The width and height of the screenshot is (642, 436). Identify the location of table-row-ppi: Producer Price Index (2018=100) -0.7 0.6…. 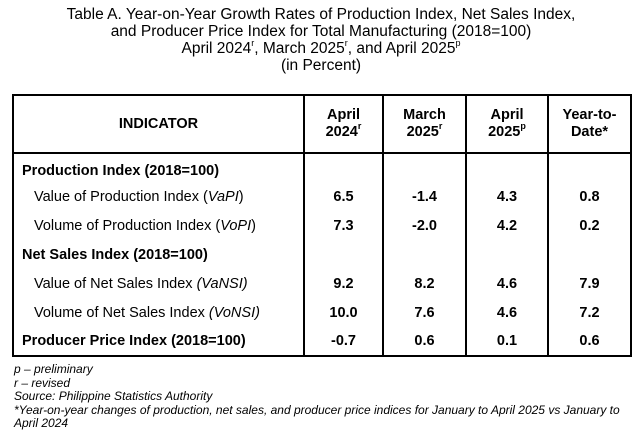
(322, 342).